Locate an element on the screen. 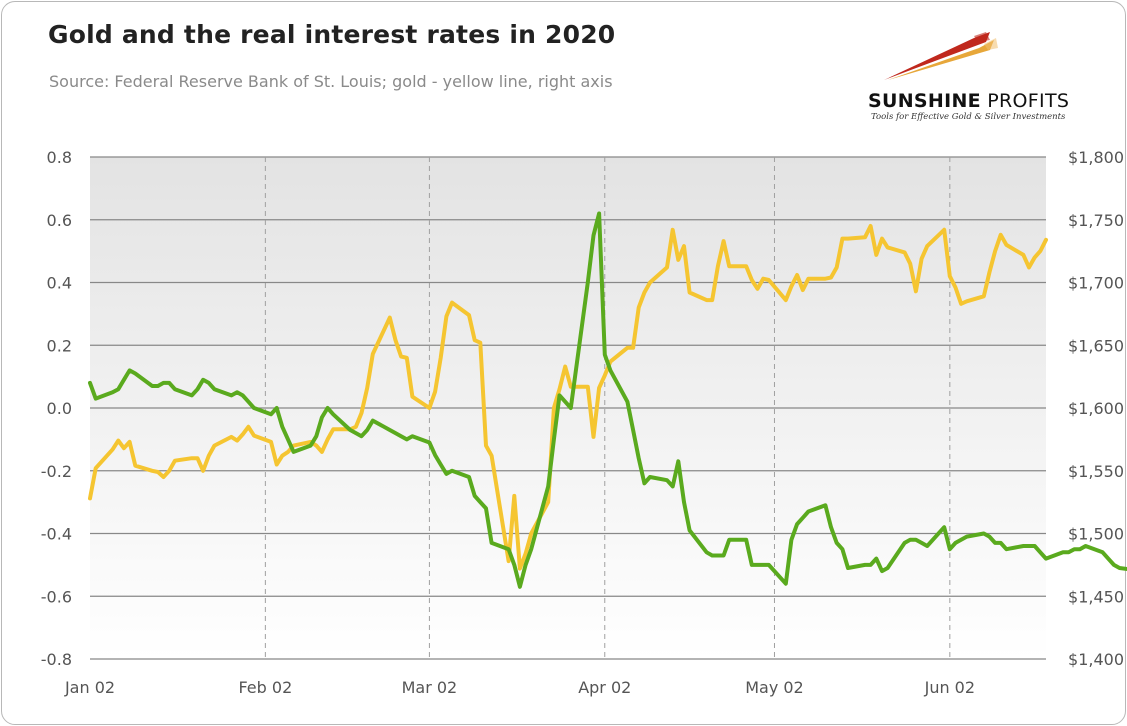 This screenshot has height=726, width=1127. x-axis-tick: Jan 02 is located at coordinates (89, 687).